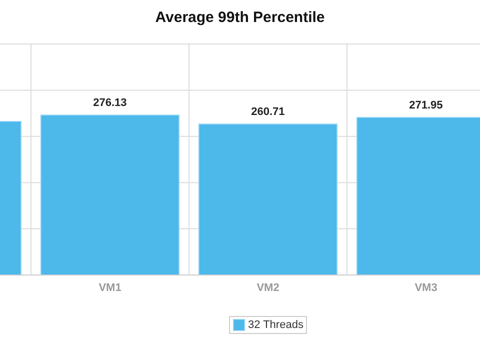 The width and height of the screenshot is (480, 342). What do you see at coordinates (110, 288) in the screenshot?
I see `x-tick-label: VM1` at bounding box center [110, 288].